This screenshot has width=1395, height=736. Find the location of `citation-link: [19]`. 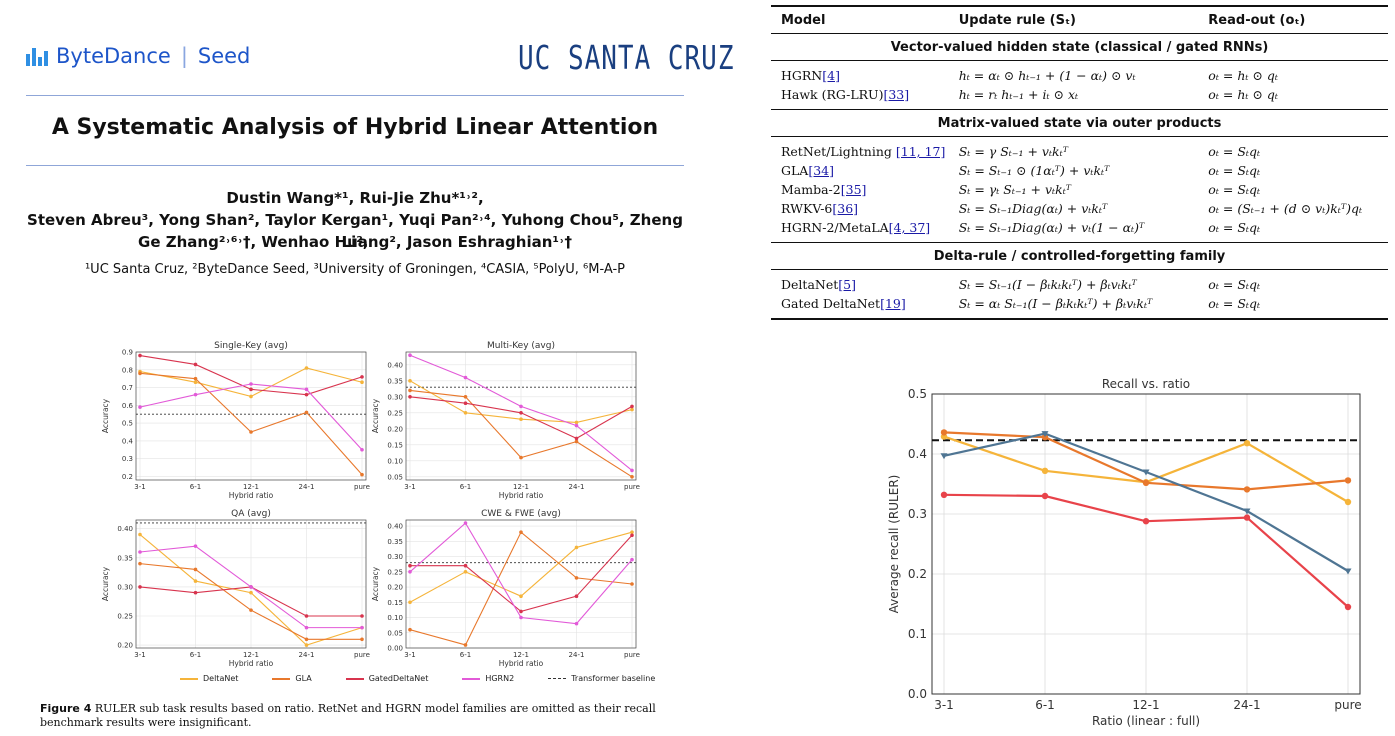

citation-link: [19] is located at coordinates (893, 303).